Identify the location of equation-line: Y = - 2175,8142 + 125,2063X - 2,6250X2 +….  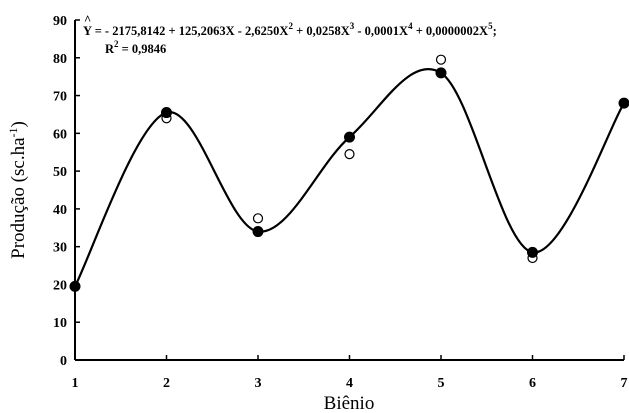
(290, 29).